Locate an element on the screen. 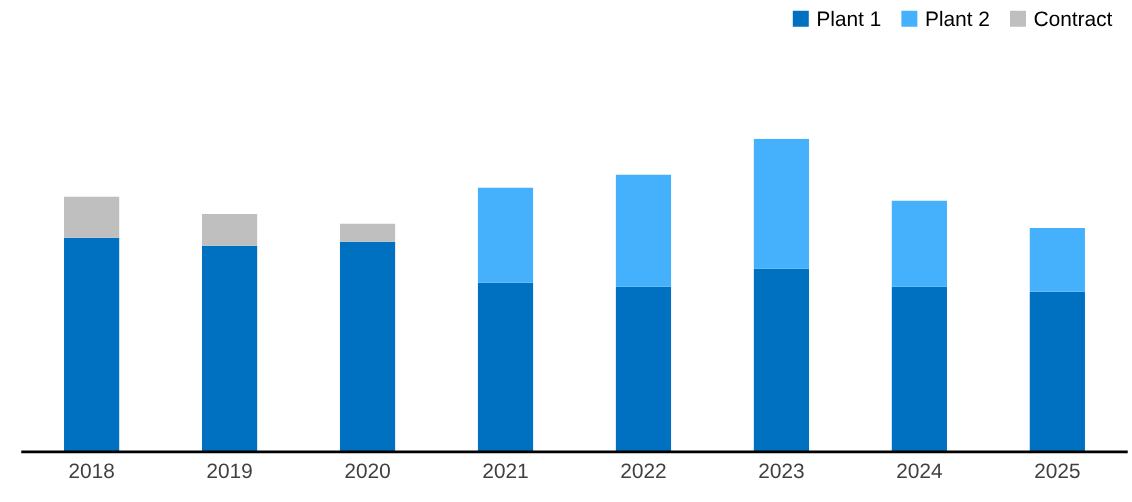 The image size is (1132, 502). x-tick-label: 2018 is located at coordinates (91, 471).